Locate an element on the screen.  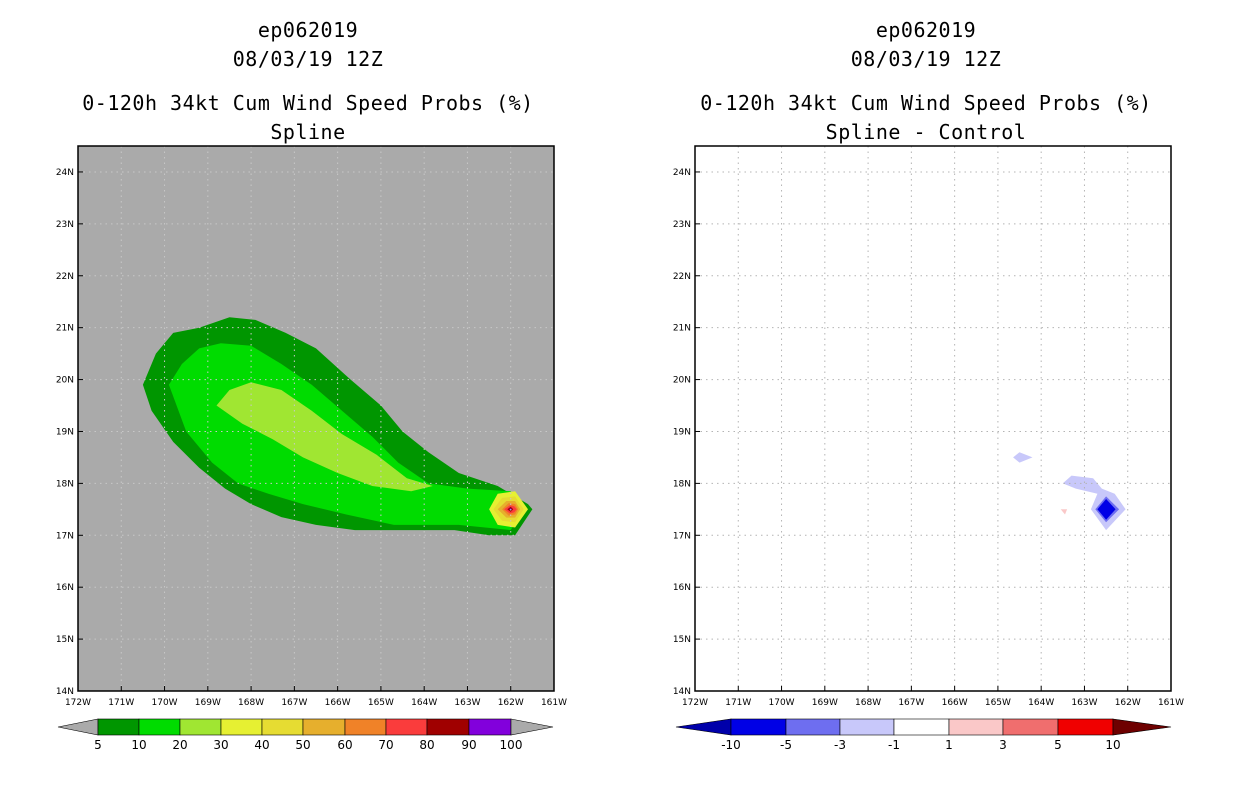
color-bar-label: 50 is located at coordinates (302, 745).